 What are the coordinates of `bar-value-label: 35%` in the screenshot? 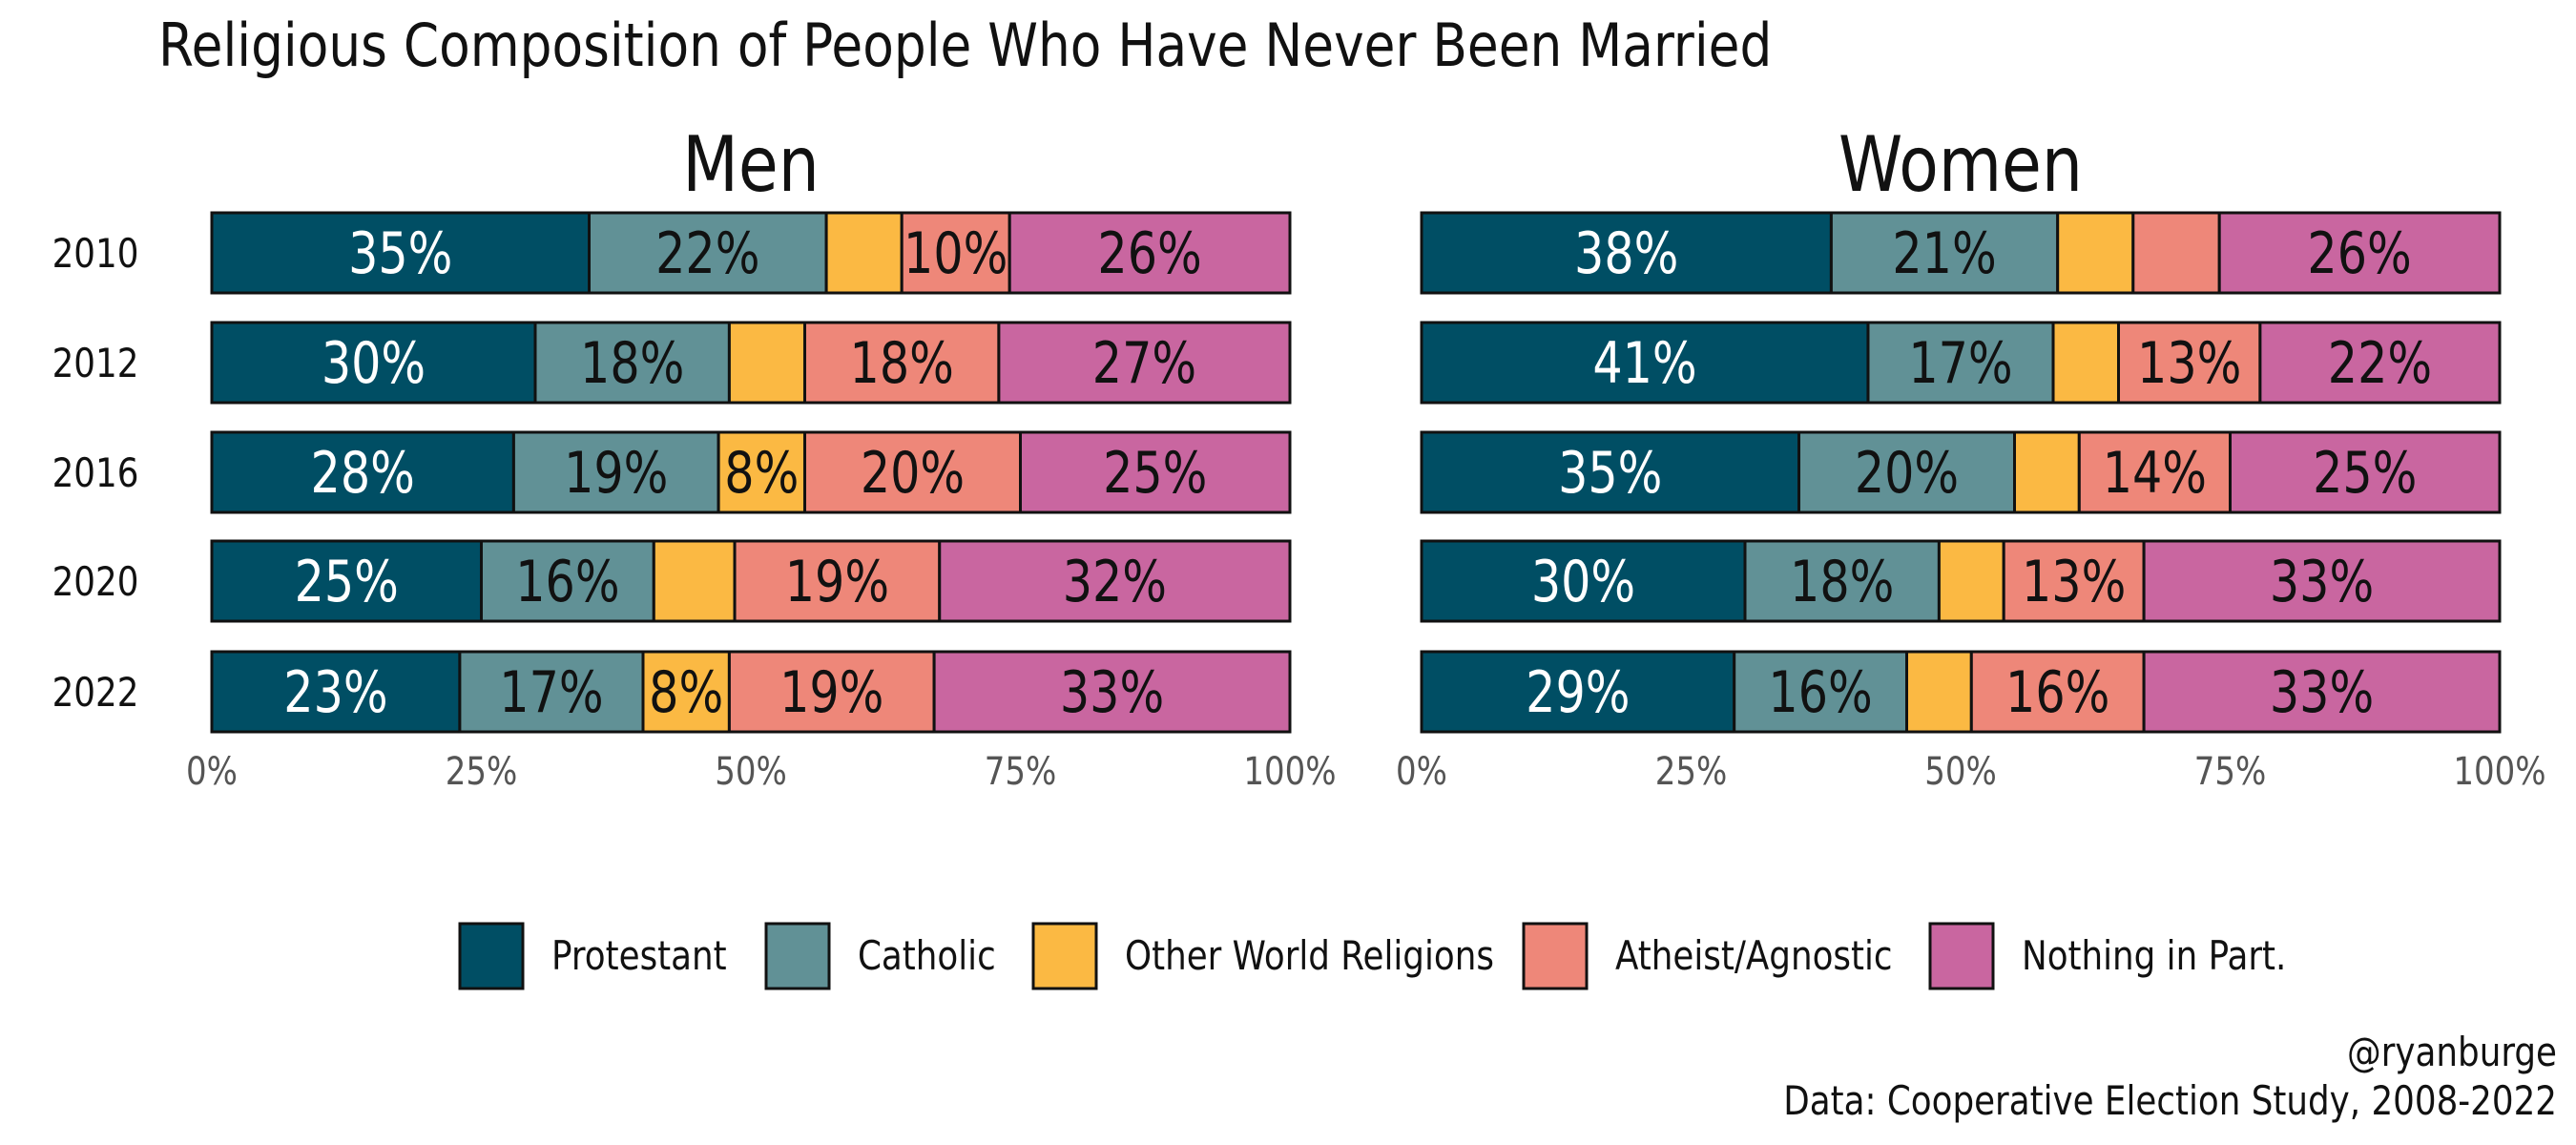 It's located at (1610, 472).